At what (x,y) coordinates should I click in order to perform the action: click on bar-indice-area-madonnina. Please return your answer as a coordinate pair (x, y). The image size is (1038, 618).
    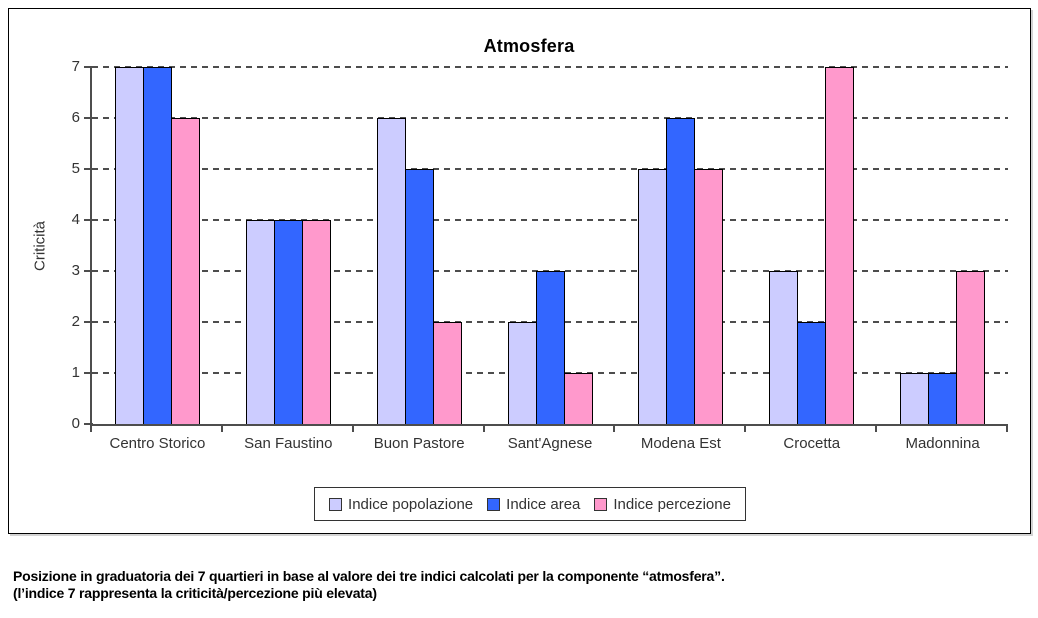
    Looking at the image, I should click on (943, 398).